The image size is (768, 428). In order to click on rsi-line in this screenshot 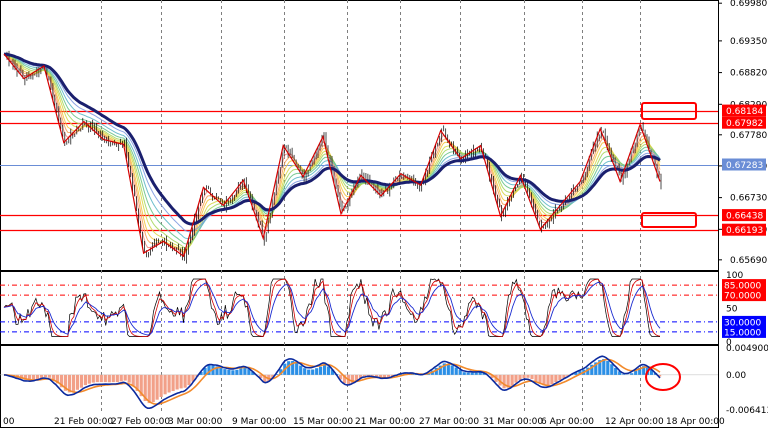, I will do `click(331, 307)`.